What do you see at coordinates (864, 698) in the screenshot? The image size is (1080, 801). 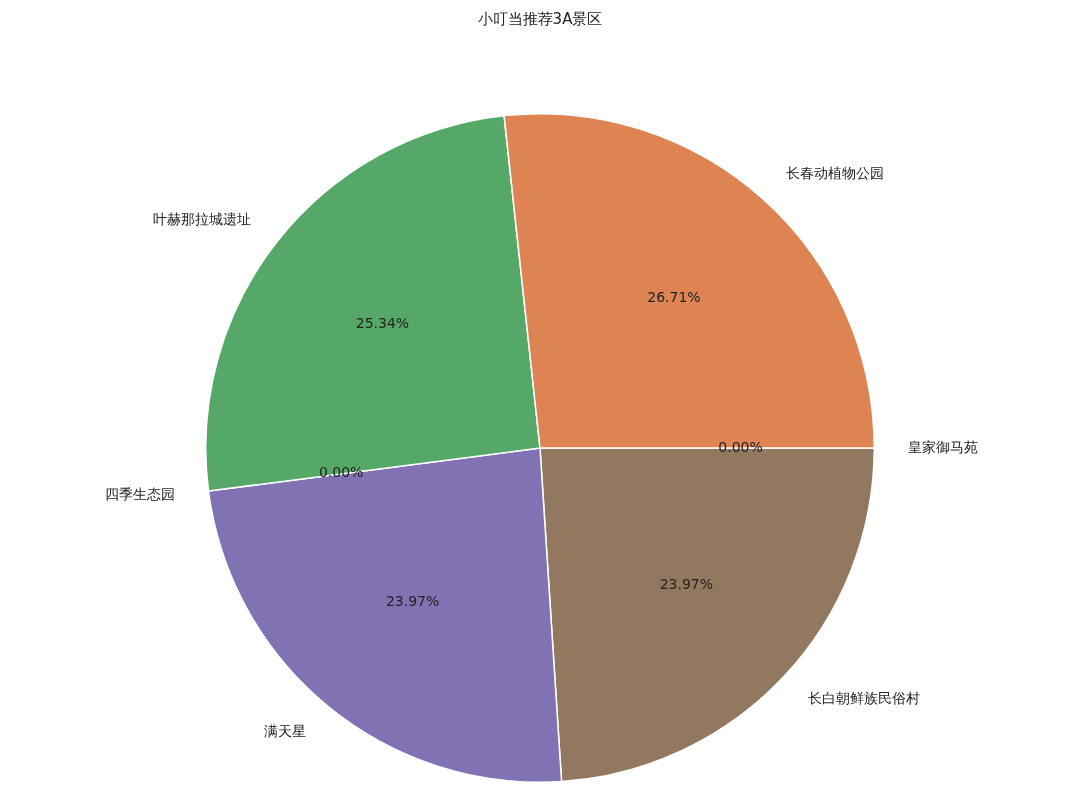 I see `slice-label: 长白朝鲜族民俗村` at bounding box center [864, 698].